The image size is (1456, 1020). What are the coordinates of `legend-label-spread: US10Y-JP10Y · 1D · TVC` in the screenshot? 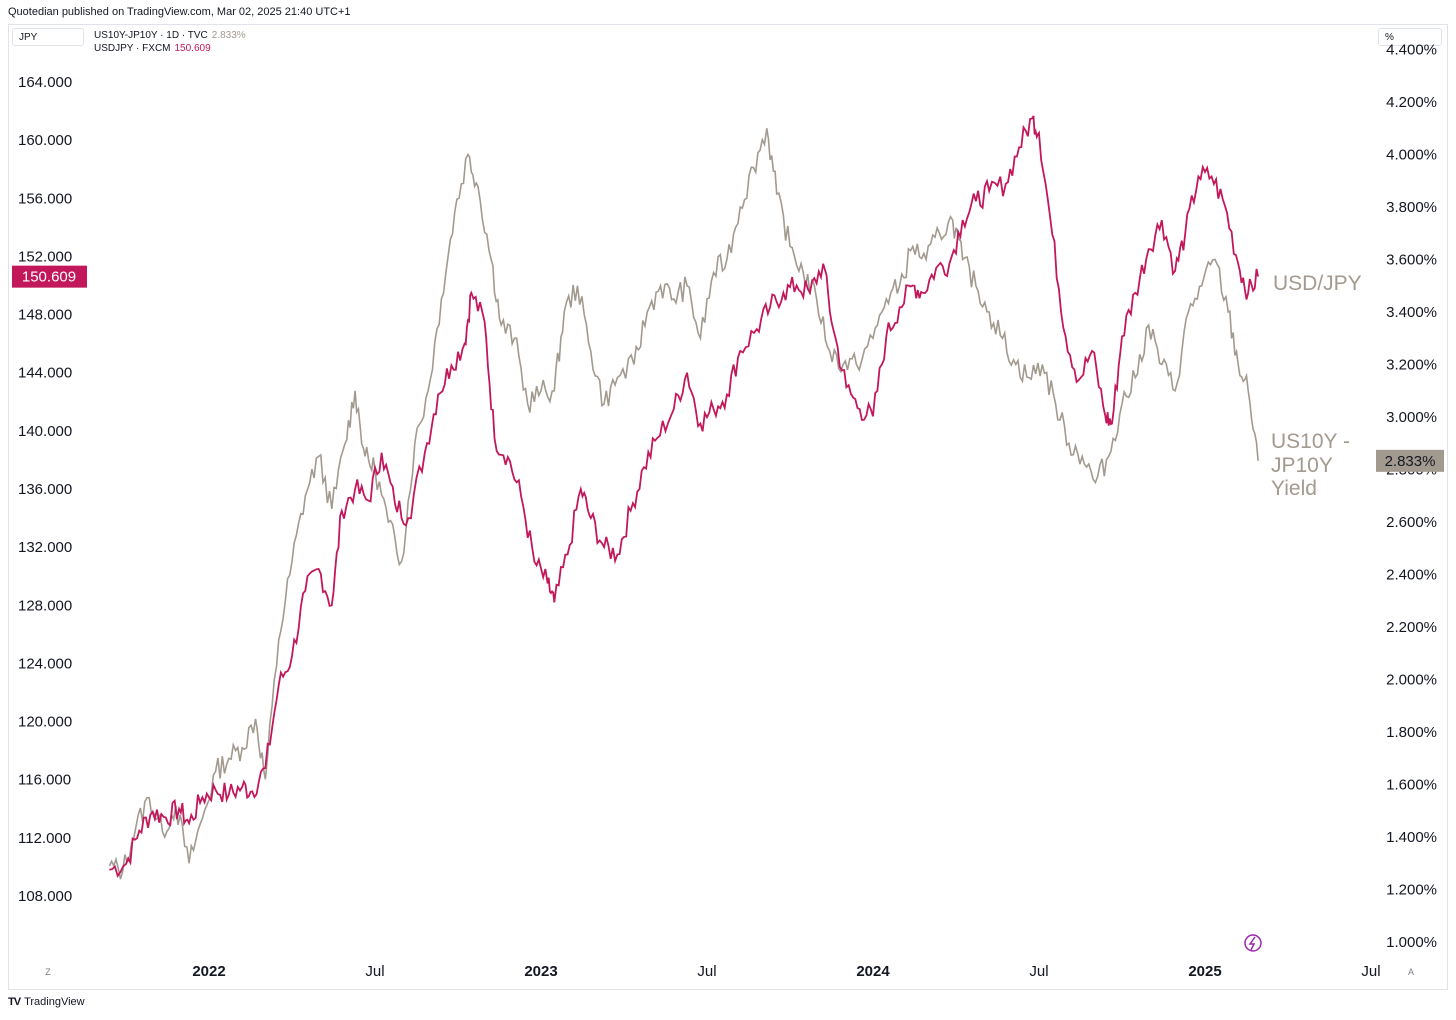 It's located at (151, 35).